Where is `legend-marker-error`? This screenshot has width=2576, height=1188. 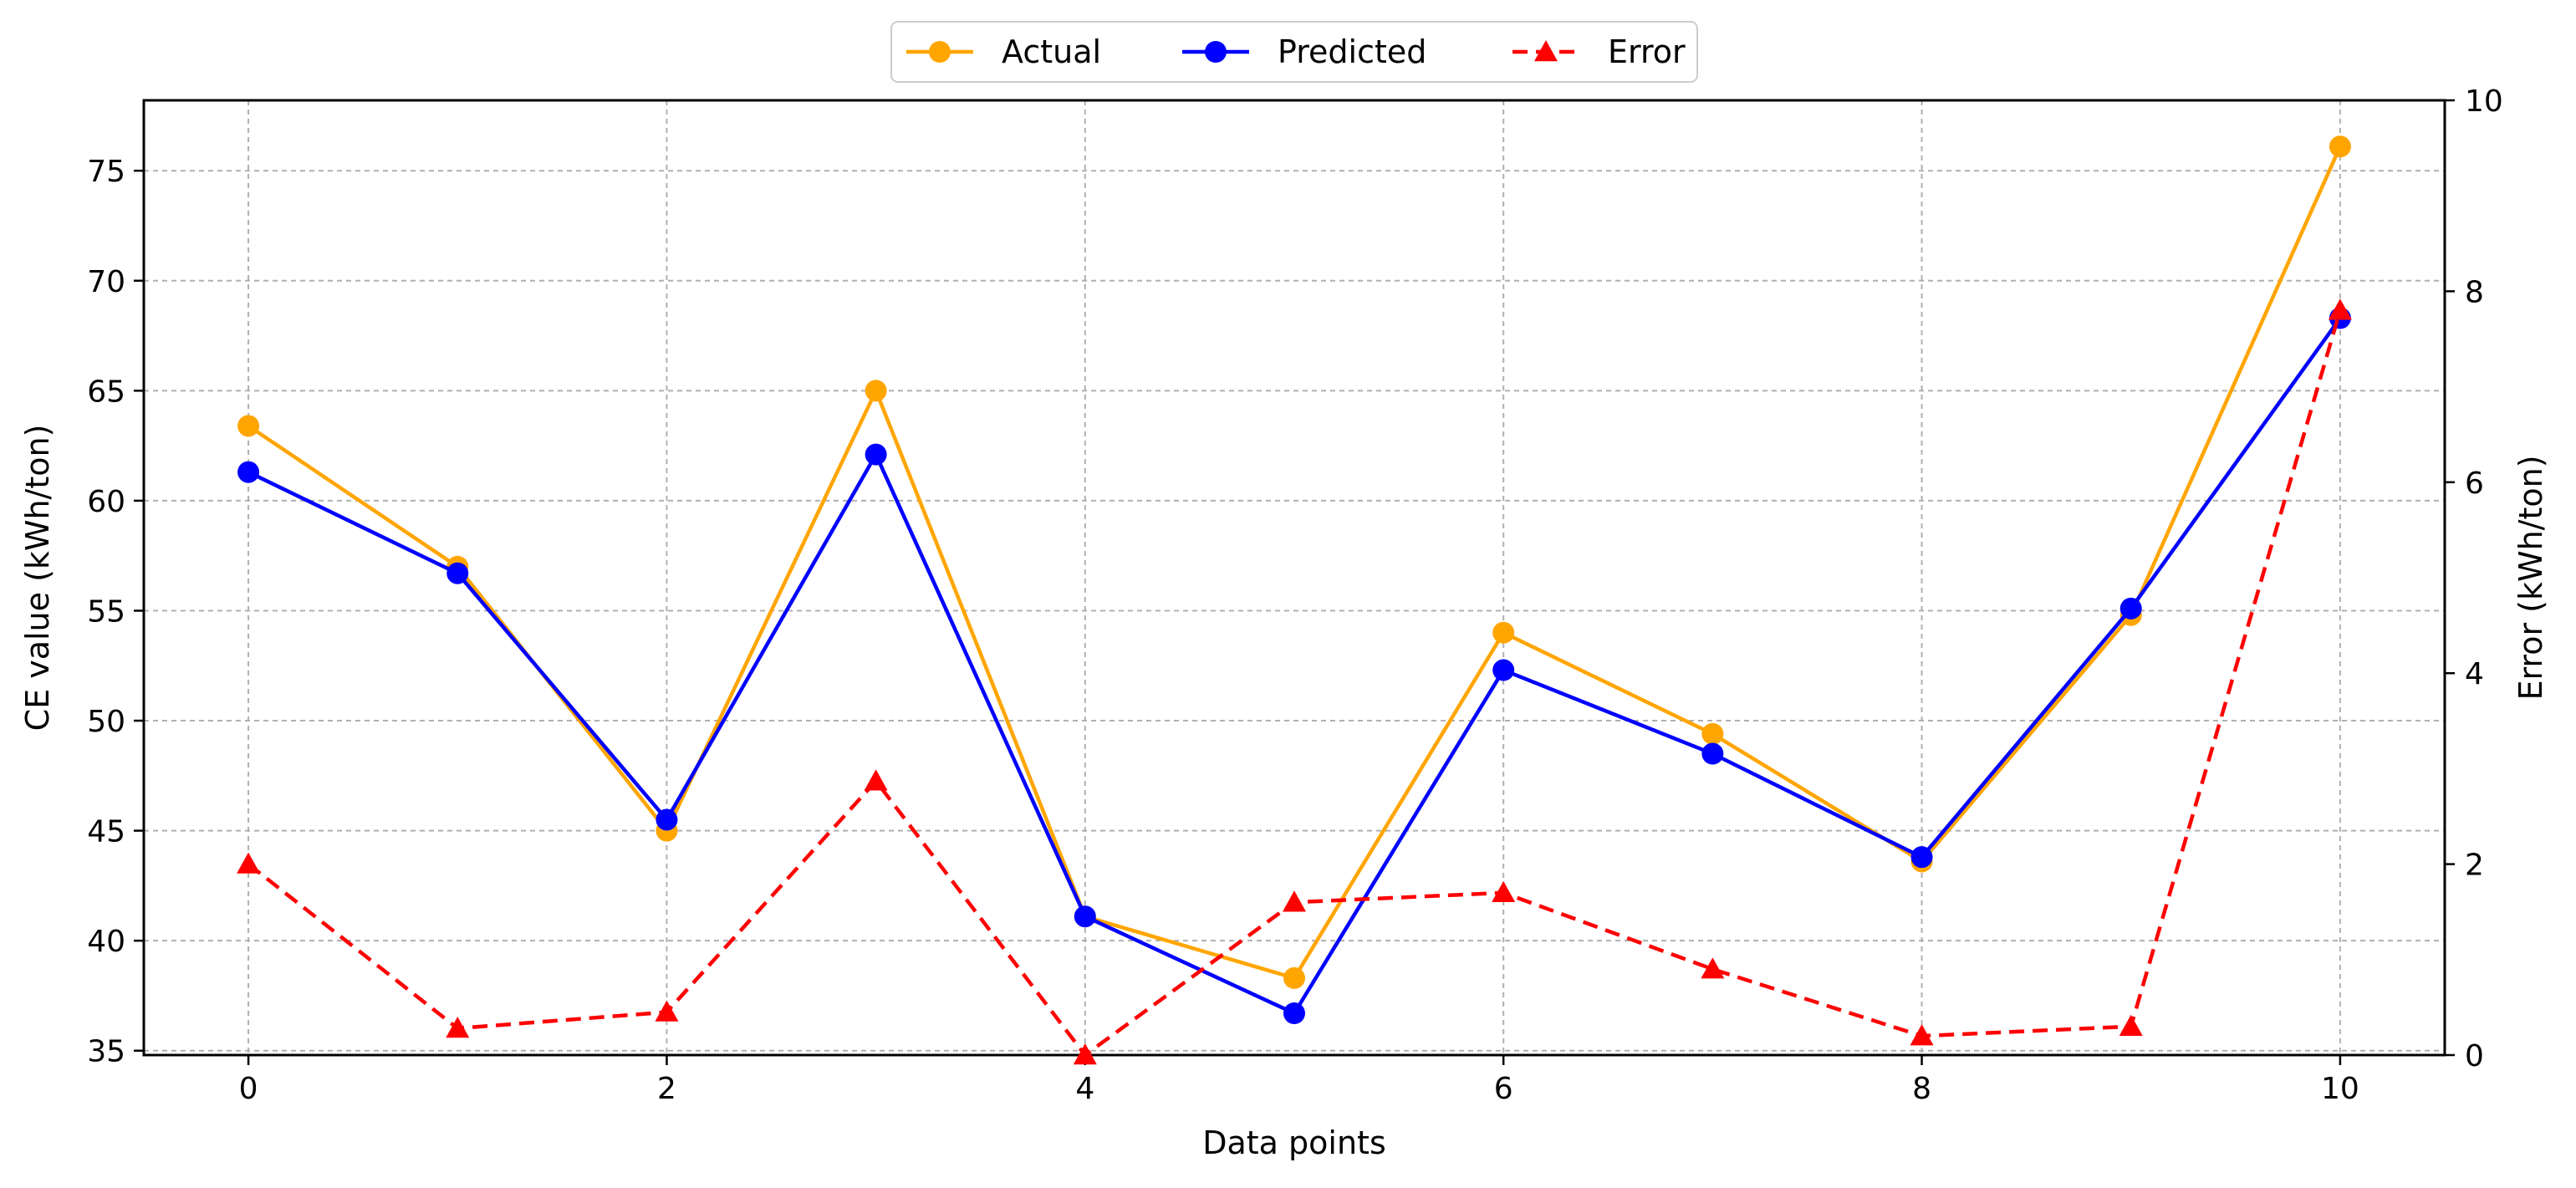
legend-marker-error is located at coordinates (1546, 51).